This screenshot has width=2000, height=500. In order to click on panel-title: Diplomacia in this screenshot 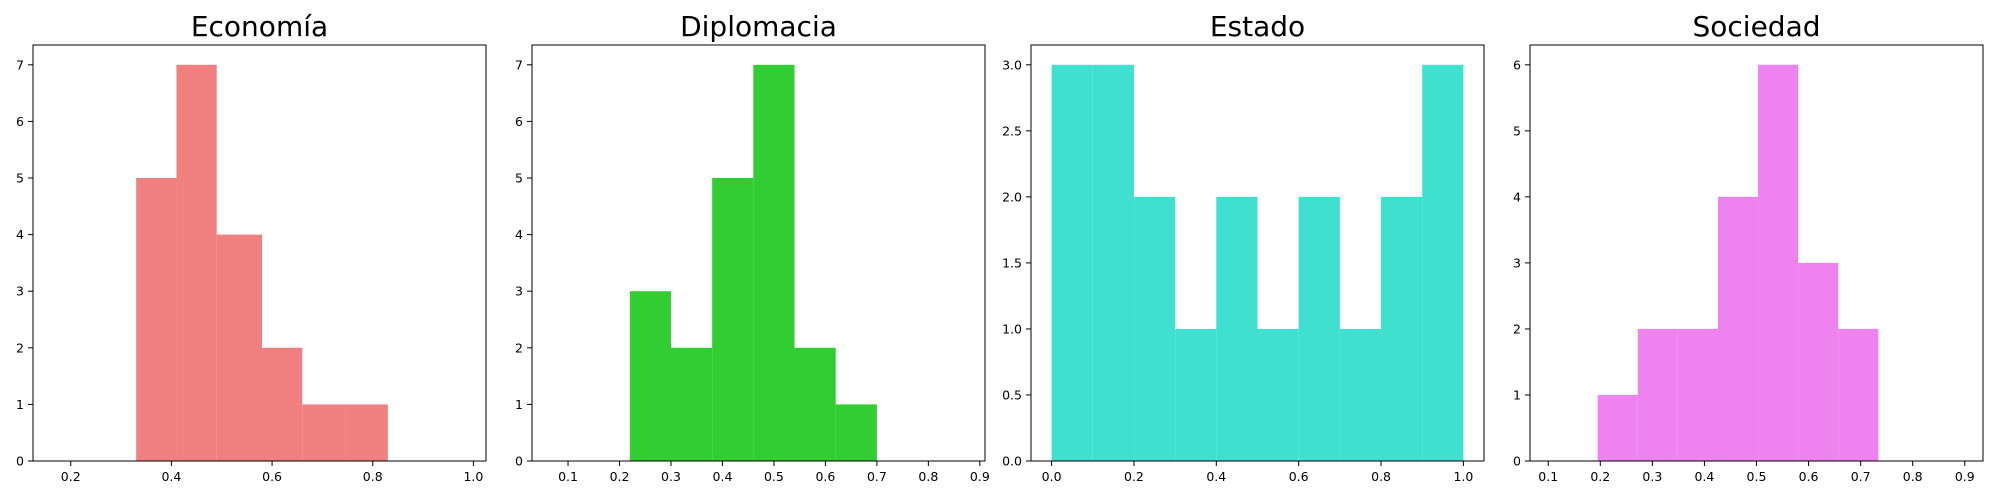, I will do `click(758, 26)`.